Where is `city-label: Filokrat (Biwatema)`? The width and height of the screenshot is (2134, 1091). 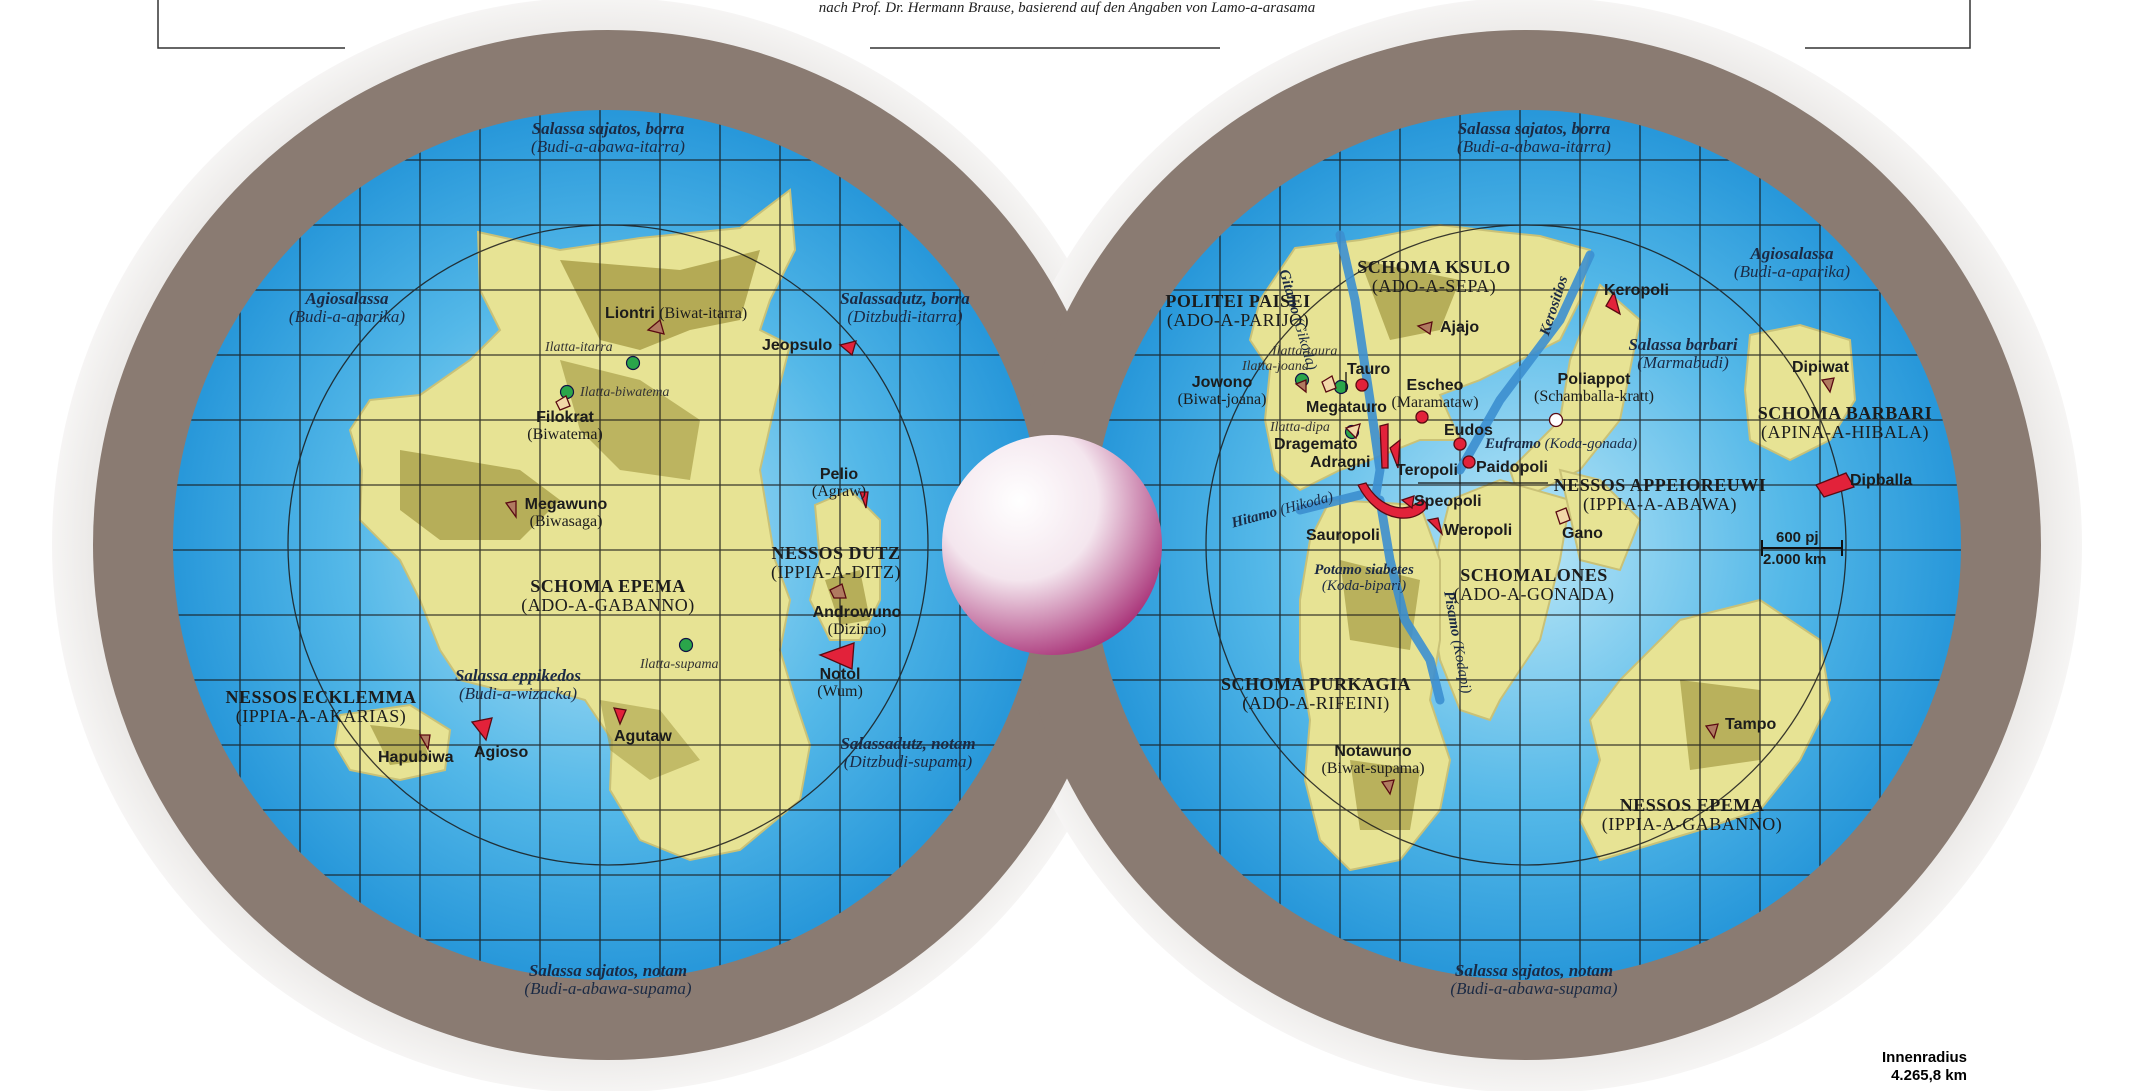
city-label: Filokrat (Biwatema) is located at coordinates (565, 426).